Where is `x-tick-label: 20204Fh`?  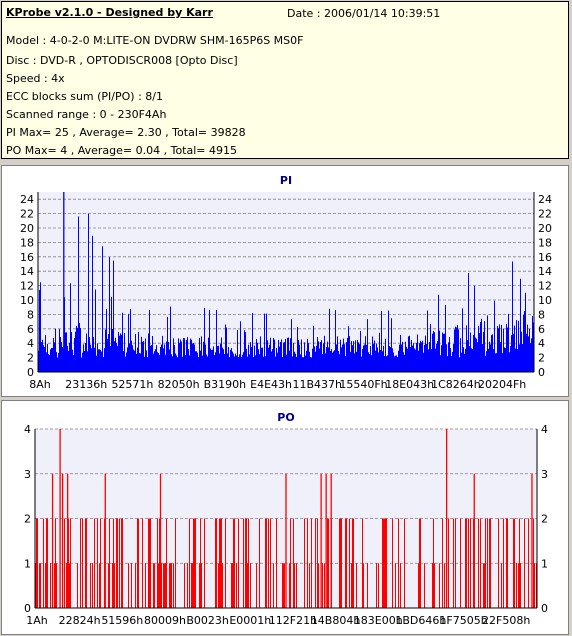
x-tick-label: 20204Fh is located at coordinates (502, 384).